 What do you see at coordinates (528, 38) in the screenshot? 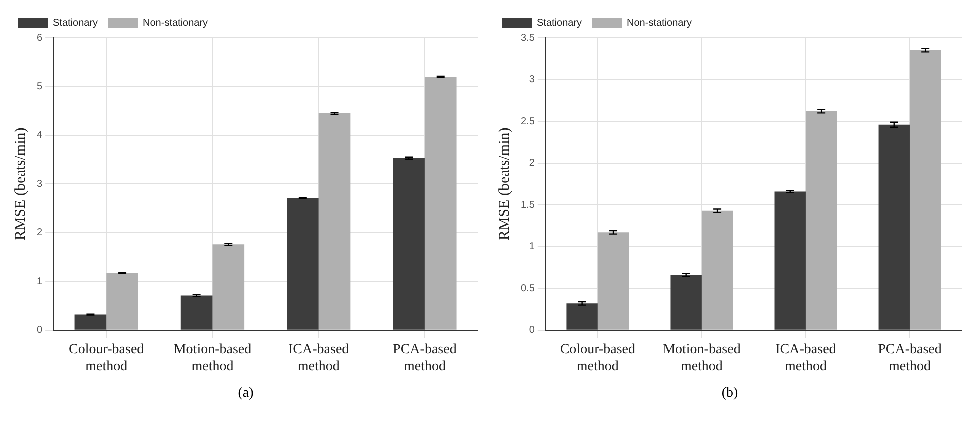
I see `y-tick-label: 3.5` at bounding box center [528, 38].